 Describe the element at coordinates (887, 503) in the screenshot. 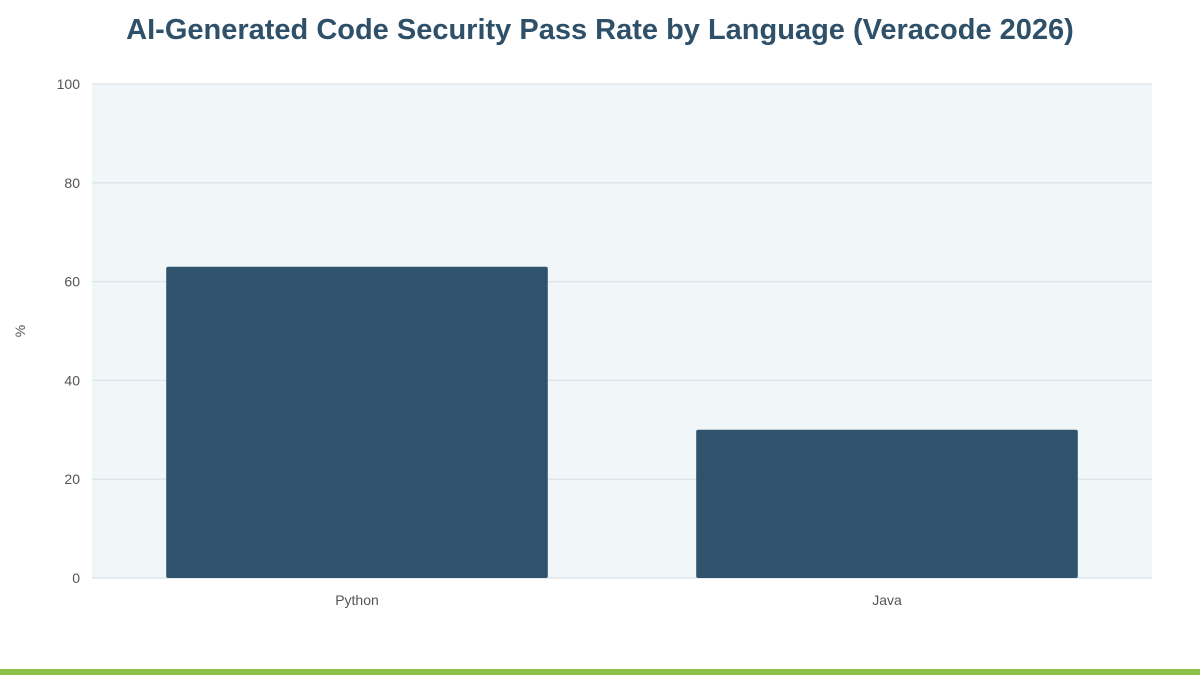

I see `bar-java` at that location.